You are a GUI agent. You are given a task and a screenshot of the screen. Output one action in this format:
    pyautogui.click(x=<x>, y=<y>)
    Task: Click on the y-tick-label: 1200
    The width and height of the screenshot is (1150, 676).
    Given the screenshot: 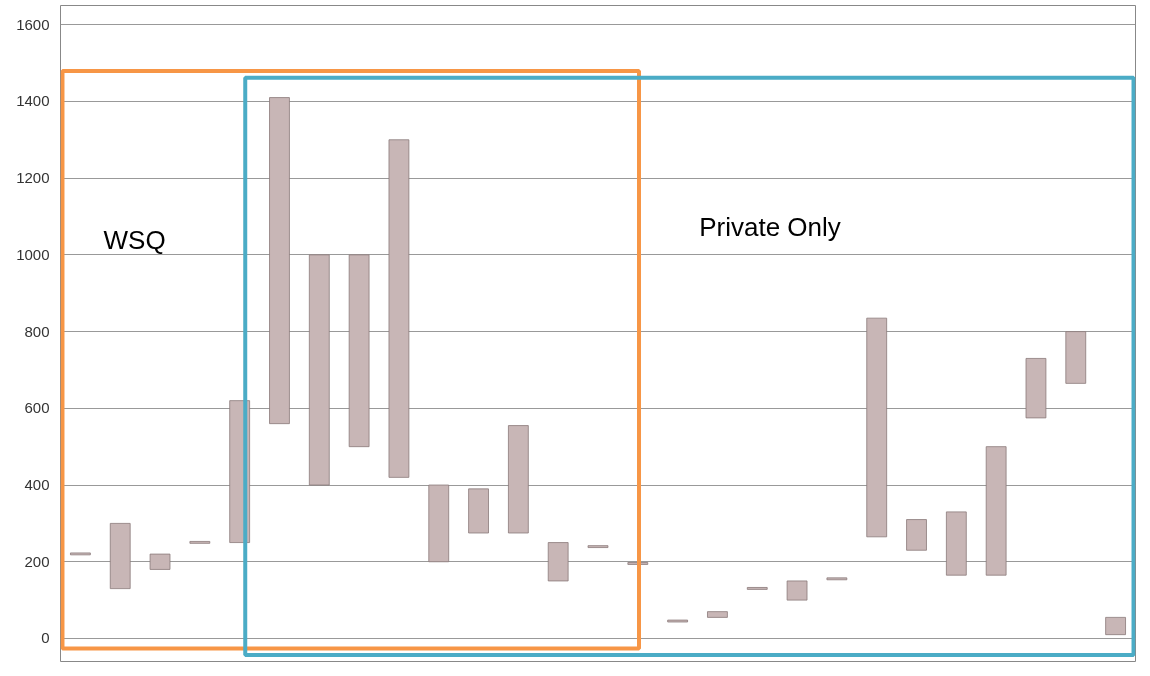 What is the action you would take?
    pyautogui.click(x=33, y=178)
    